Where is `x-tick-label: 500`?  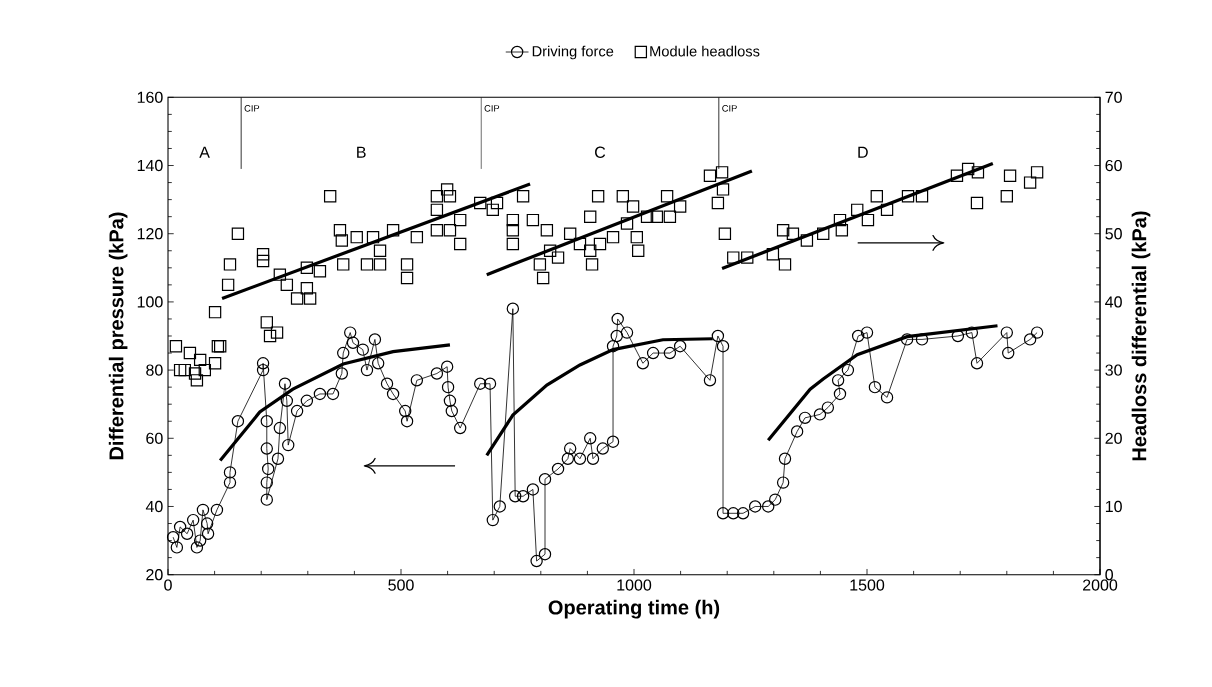 x-tick-label: 500 is located at coordinates (401, 585).